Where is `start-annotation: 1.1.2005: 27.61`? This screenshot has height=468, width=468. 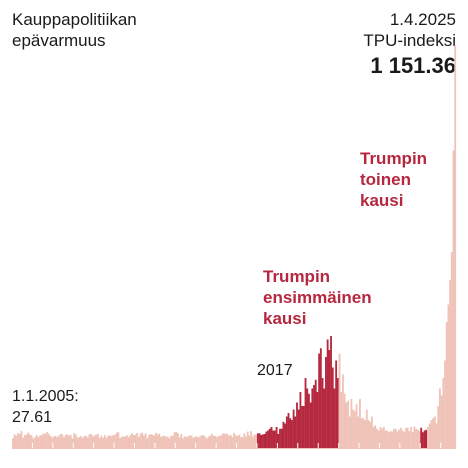
start-annotation: 1.1.2005: 27.61 is located at coordinates (45, 407).